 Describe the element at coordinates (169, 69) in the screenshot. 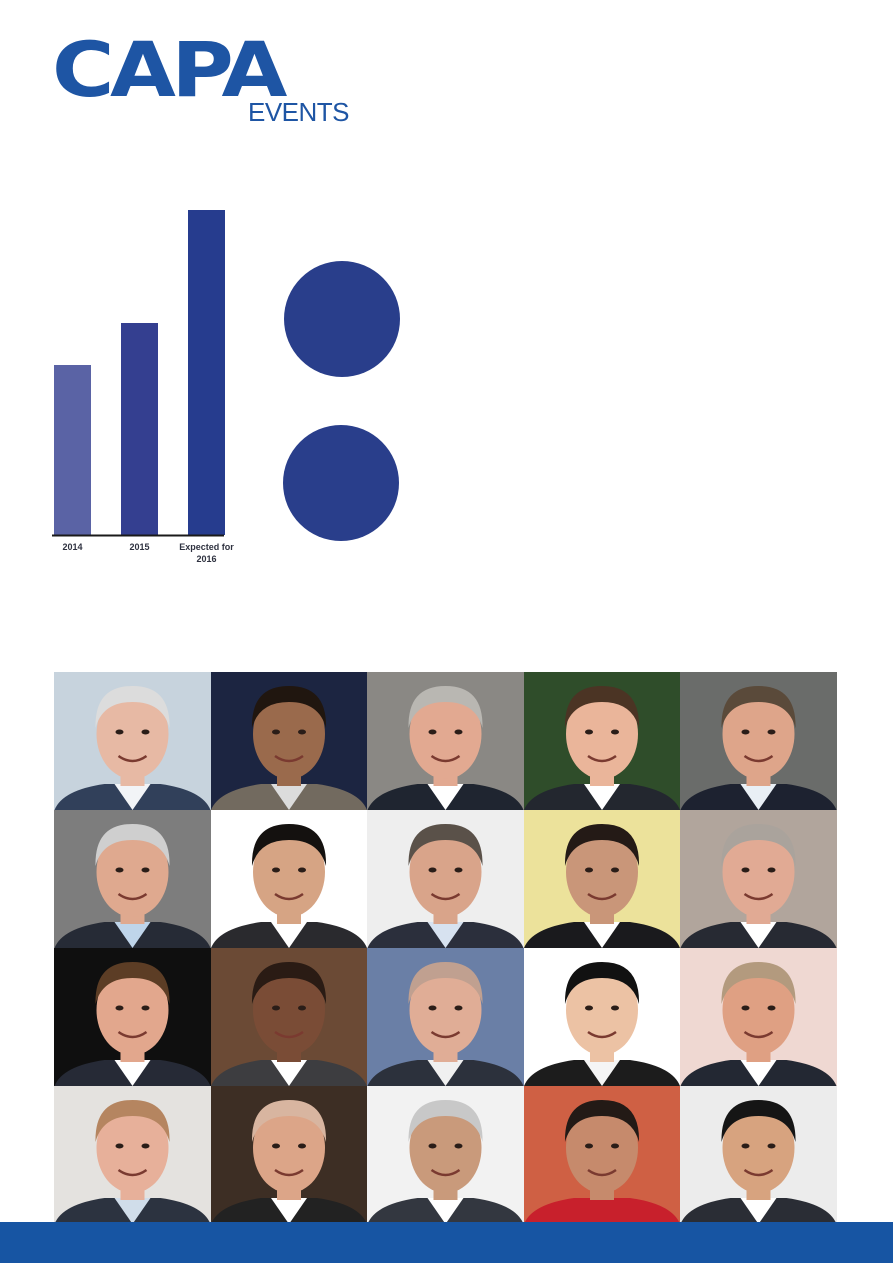

I see `logo-wordmark: CAPA` at that location.